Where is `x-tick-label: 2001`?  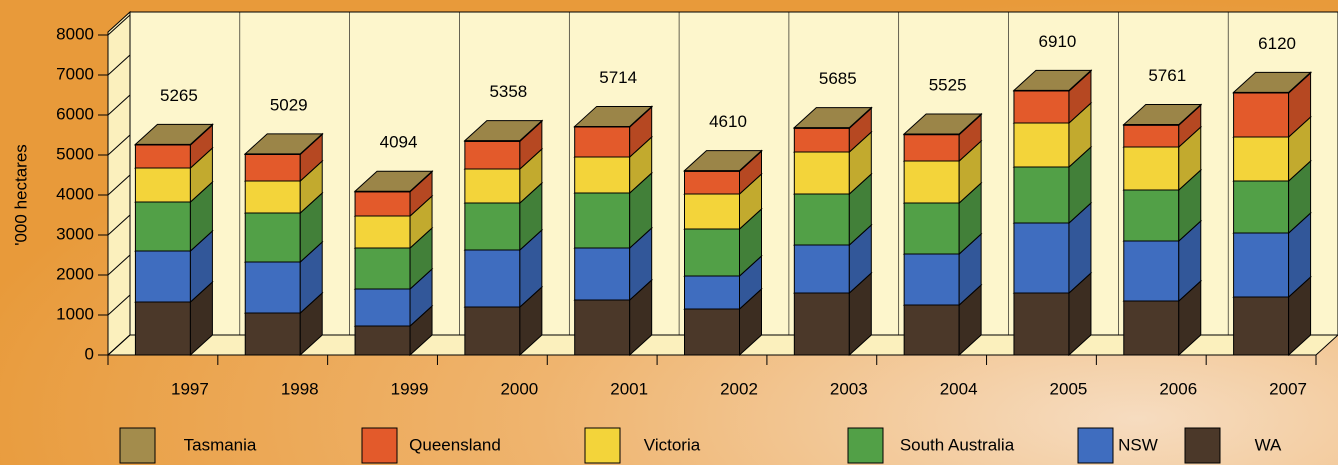
x-tick-label: 2001 is located at coordinates (629, 388).